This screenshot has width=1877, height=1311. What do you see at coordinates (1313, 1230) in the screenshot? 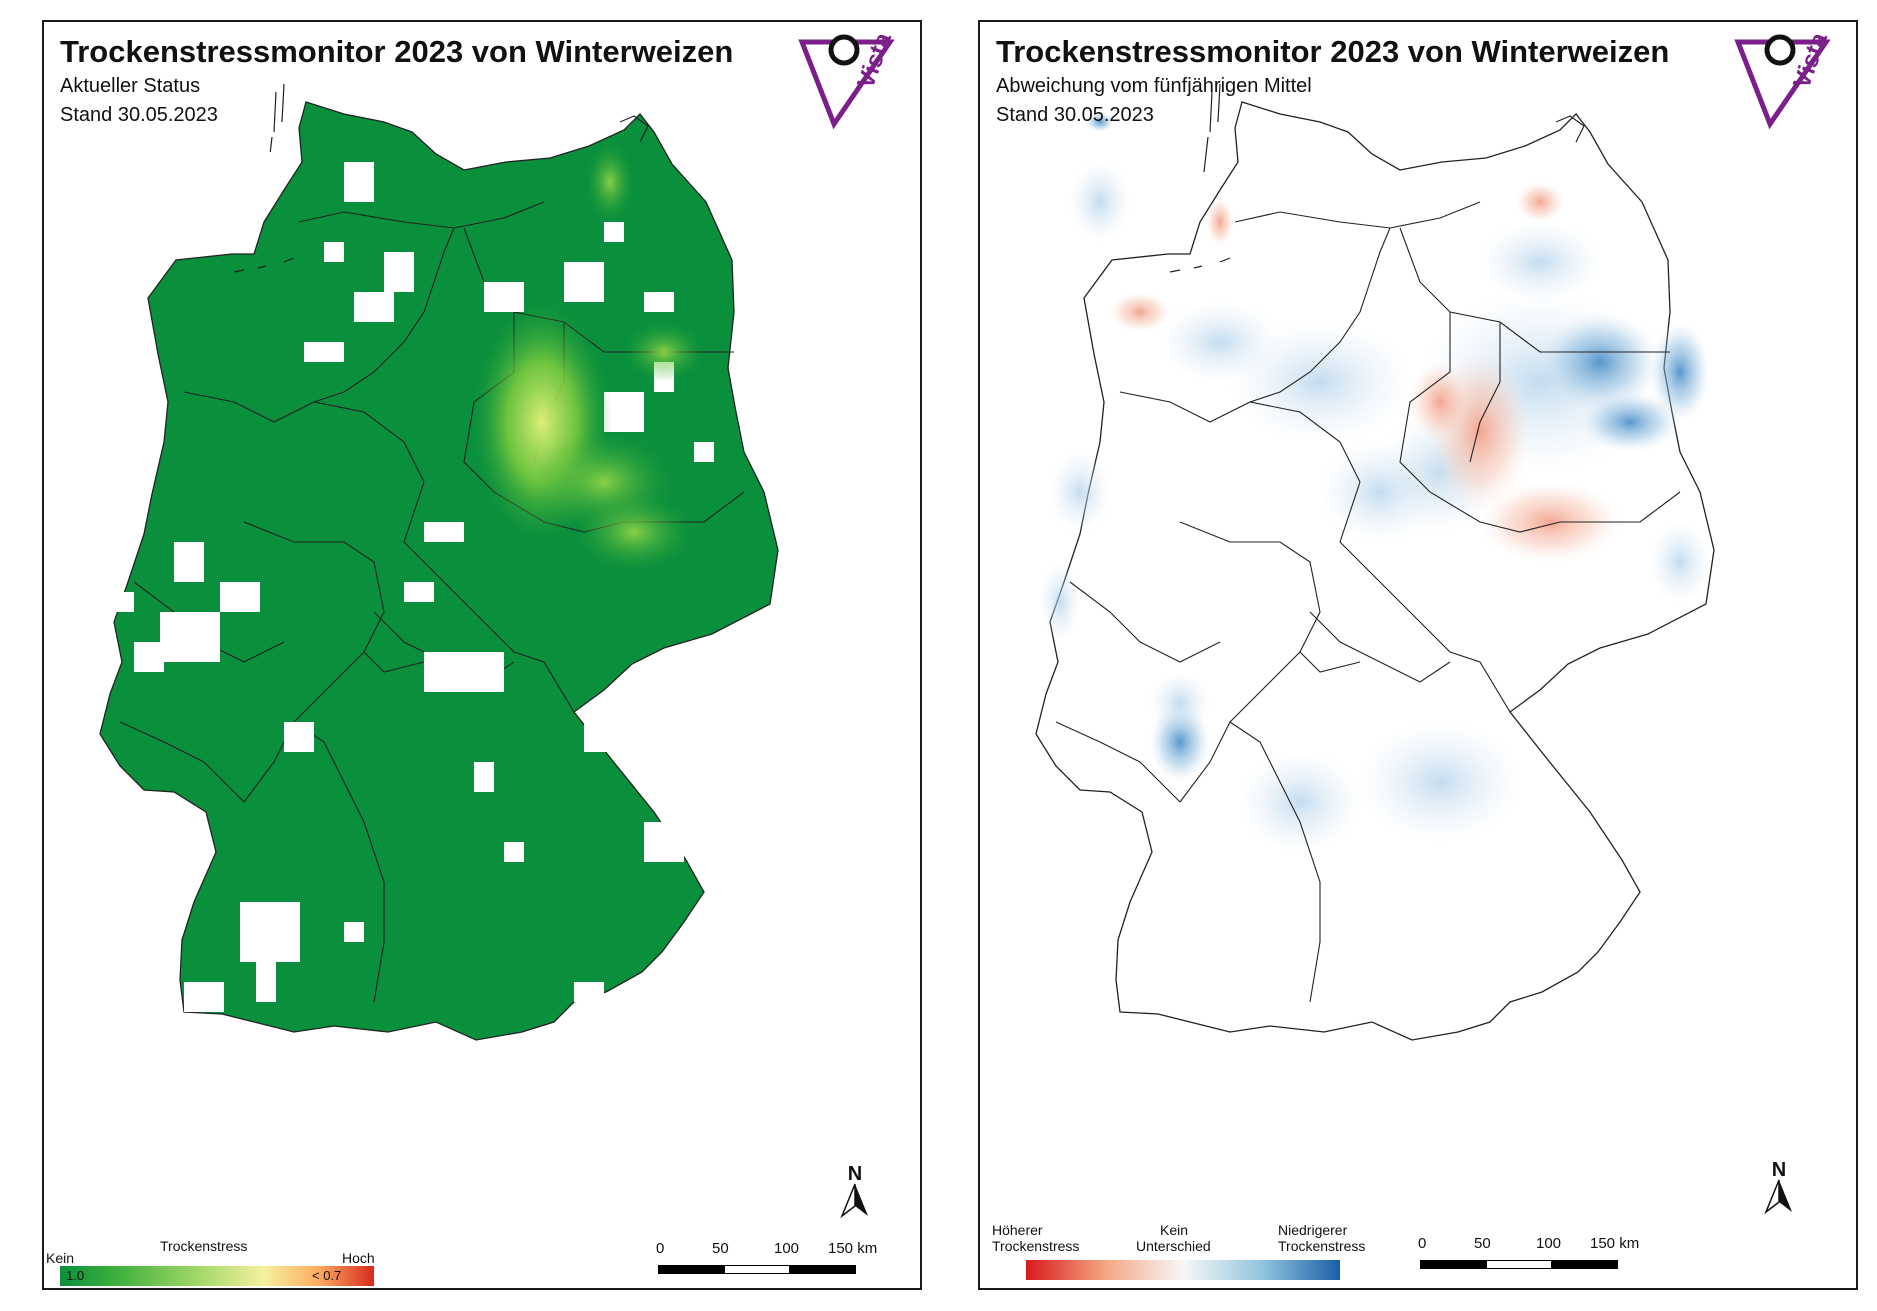
I see `legend-lower-line1: Niedrigerer` at bounding box center [1313, 1230].